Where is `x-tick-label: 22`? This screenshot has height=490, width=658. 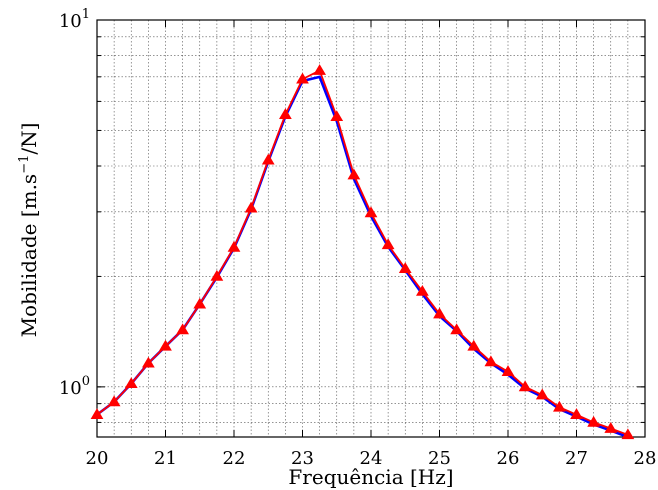
x-tick-label: 22 is located at coordinates (234, 458).